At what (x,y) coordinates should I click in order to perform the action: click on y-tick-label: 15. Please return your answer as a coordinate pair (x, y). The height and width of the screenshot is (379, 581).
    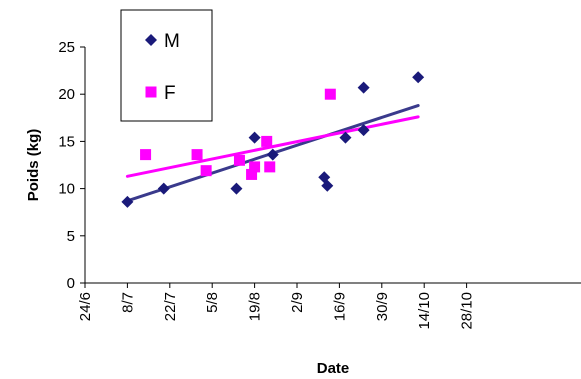
    Looking at the image, I should click on (66, 141).